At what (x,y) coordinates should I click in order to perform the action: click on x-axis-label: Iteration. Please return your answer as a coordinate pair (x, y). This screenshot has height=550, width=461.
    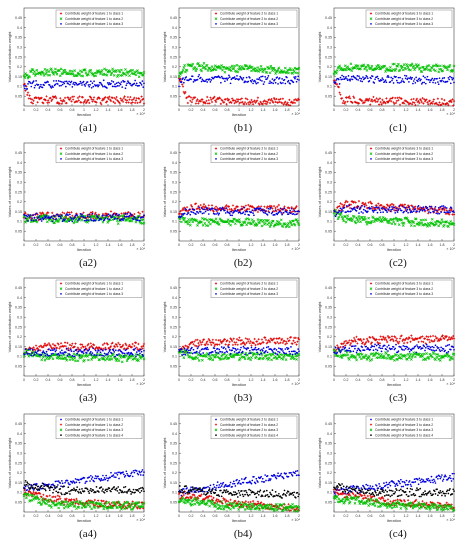
    Looking at the image, I should click on (84, 520).